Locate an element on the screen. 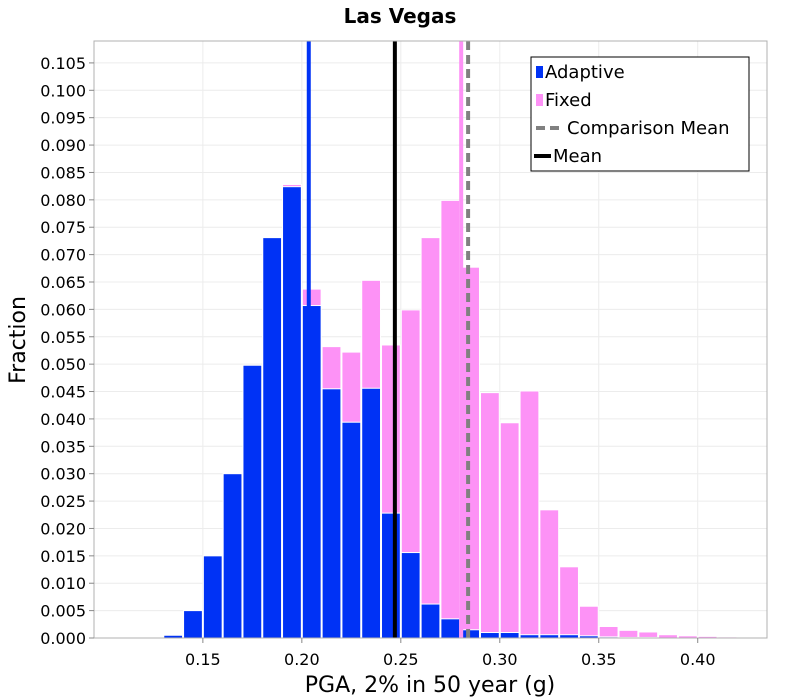 This screenshot has width=800, height=700. y-tick-label: 0.040 is located at coordinates (63, 419).